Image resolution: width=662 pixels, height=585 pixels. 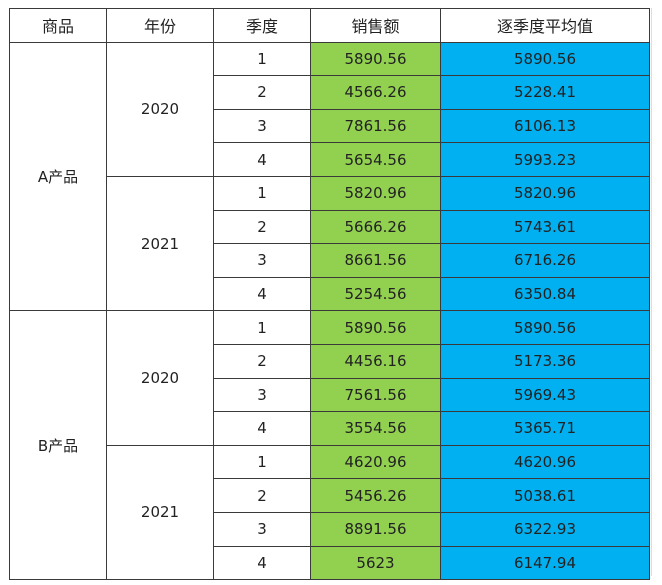 What do you see at coordinates (375, 260) in the screenshot?
I see `cell-sales: 8661.56` at bounding box center [375, 260].